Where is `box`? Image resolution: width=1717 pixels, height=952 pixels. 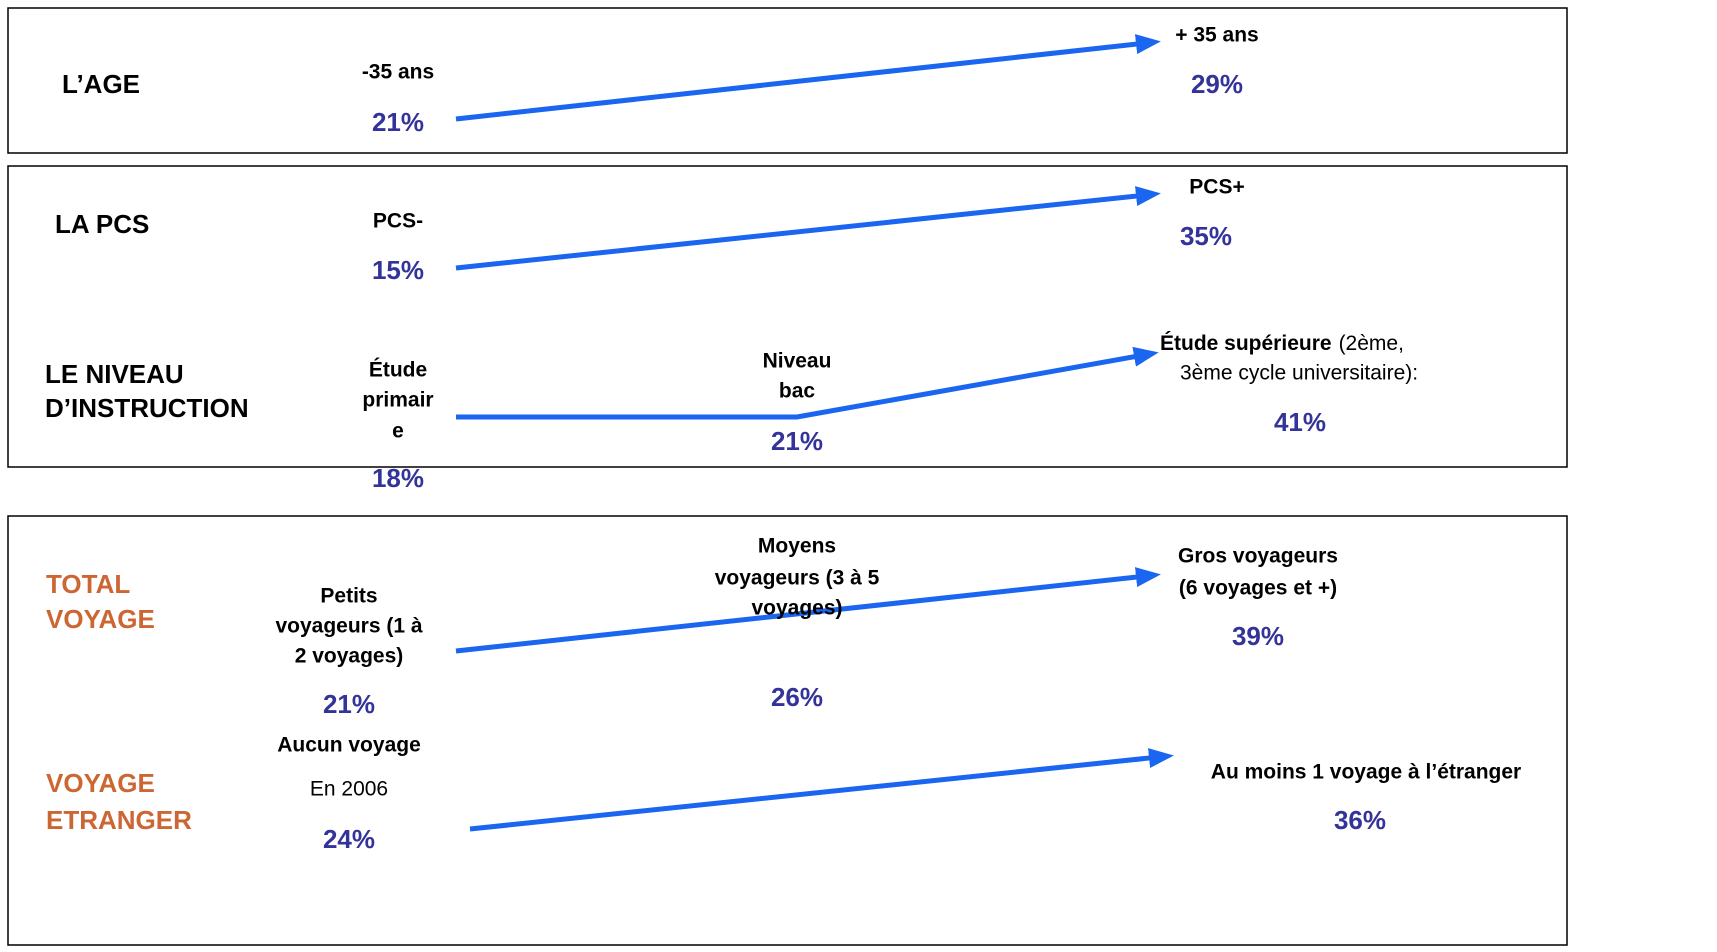 box is located at coordinates (787, 80).